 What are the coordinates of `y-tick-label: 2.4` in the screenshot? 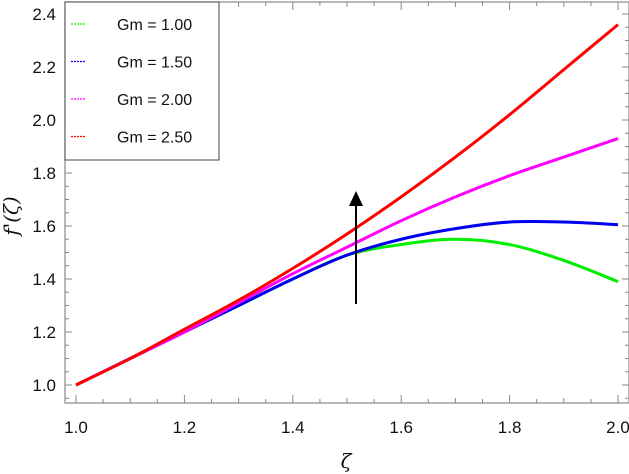 It's located at (44, 14).